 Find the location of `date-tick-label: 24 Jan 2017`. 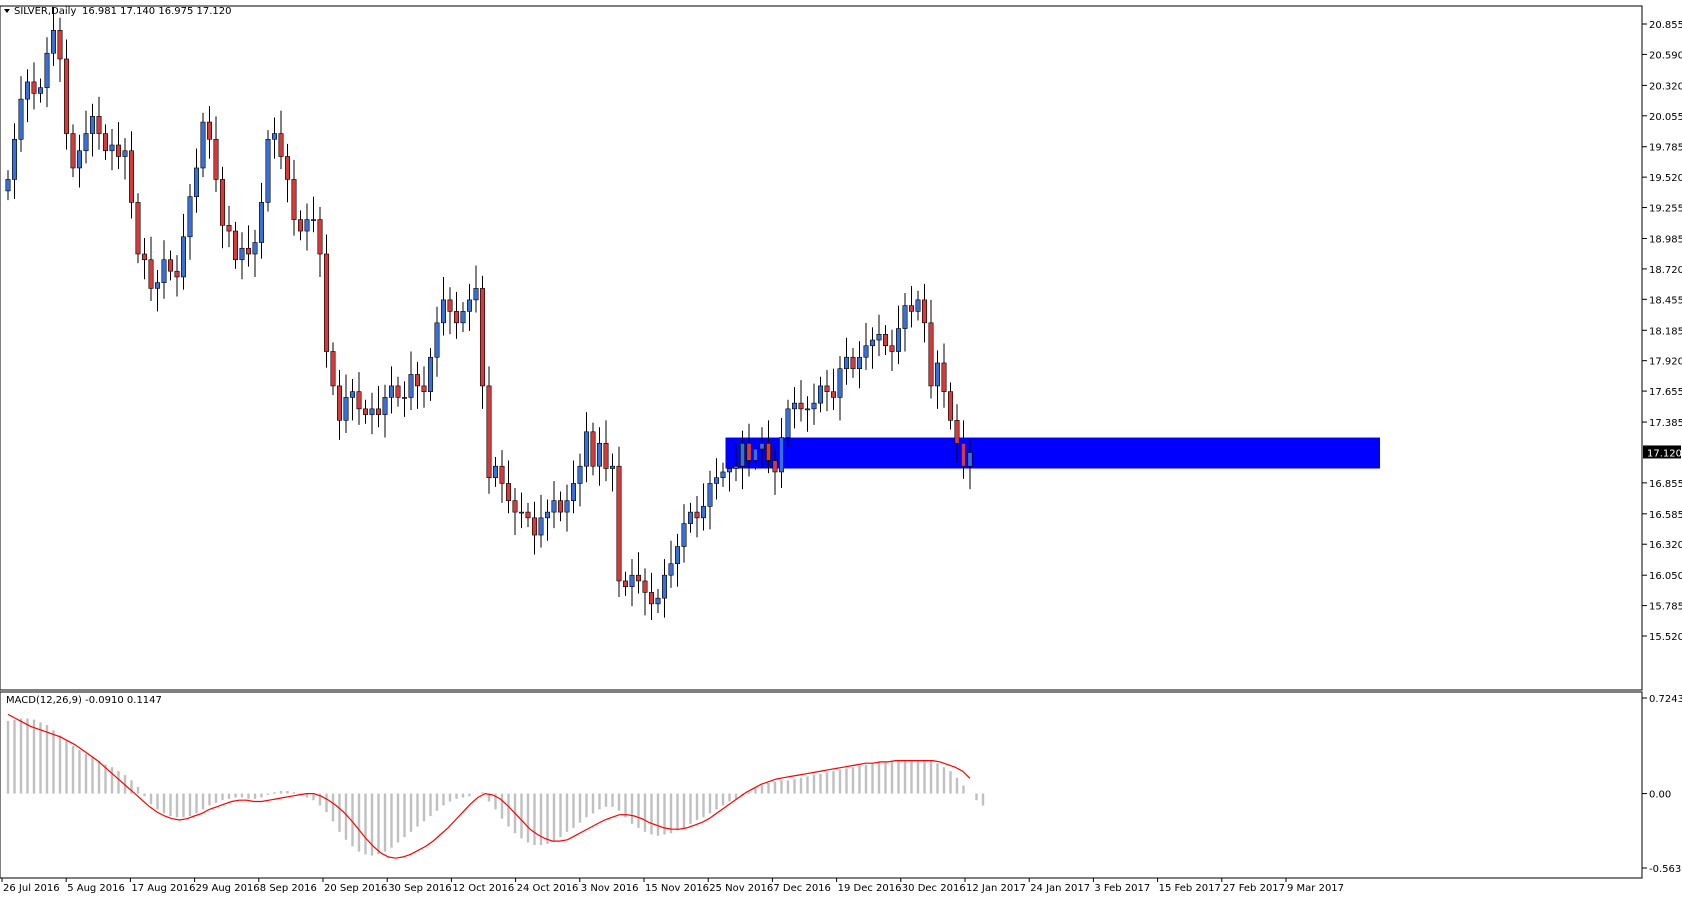

date-tick-label: 24 Jan 2017 is located at coordinates (1060, 888).